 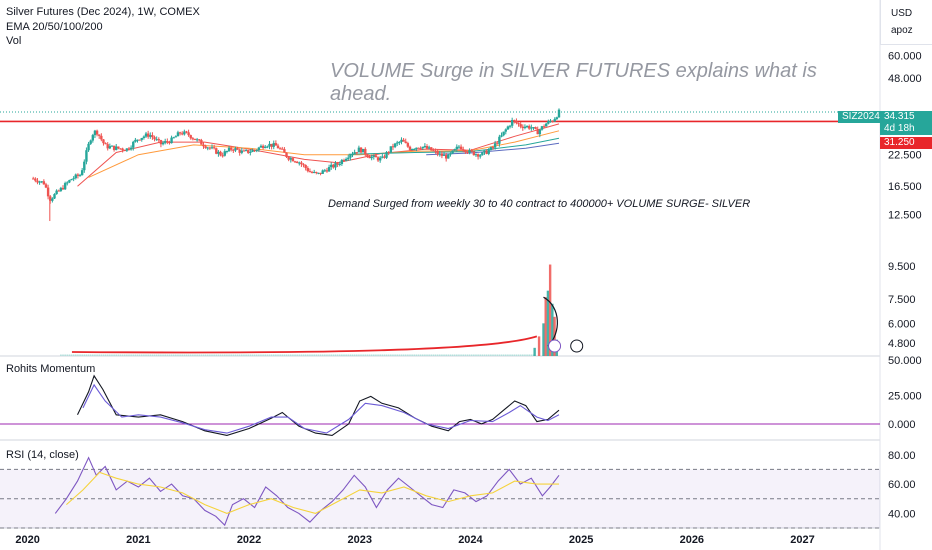 What do you see at coordinates (54, 27) in the screenshot?
I see `ema-legend: EMA 20/50/100/200` at bounding box center [54, 27].